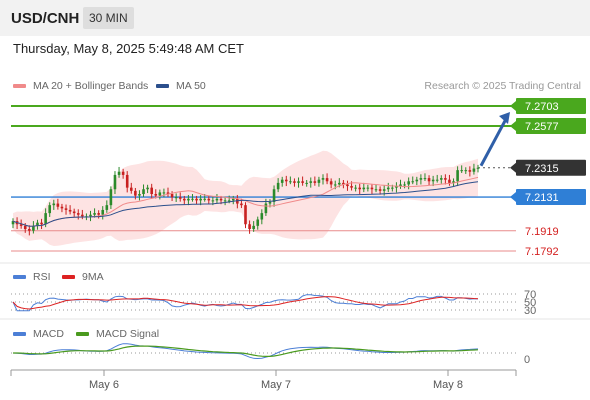 The image size is (590, 400). I want to click on legend-label: MACD Signal, so click(128, 334).